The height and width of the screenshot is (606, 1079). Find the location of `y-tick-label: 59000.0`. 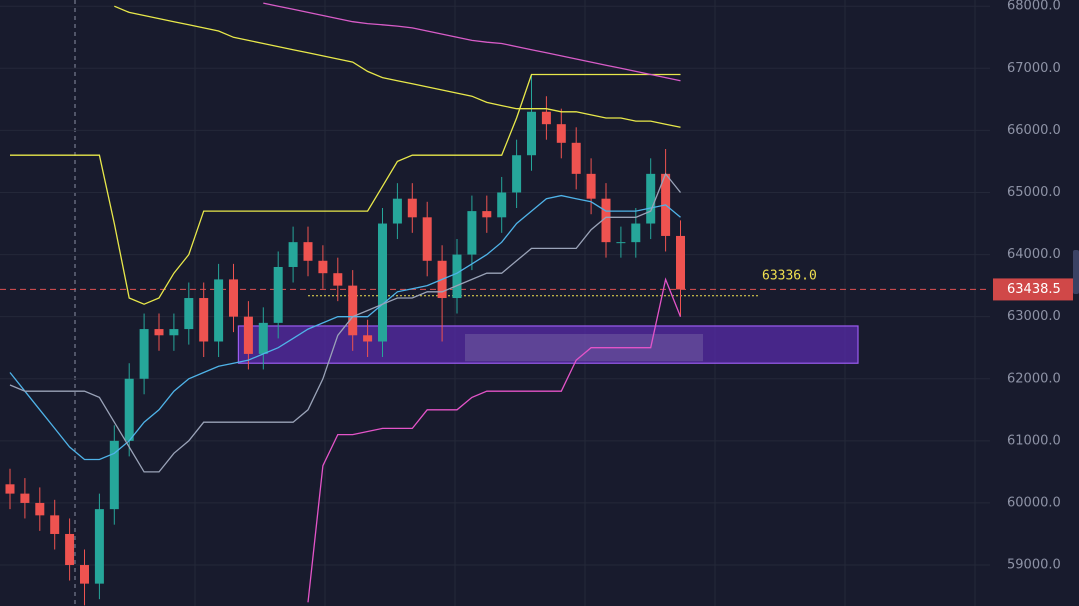

y-tick-label: 59000.0 is located at coordinates (1034, 565).